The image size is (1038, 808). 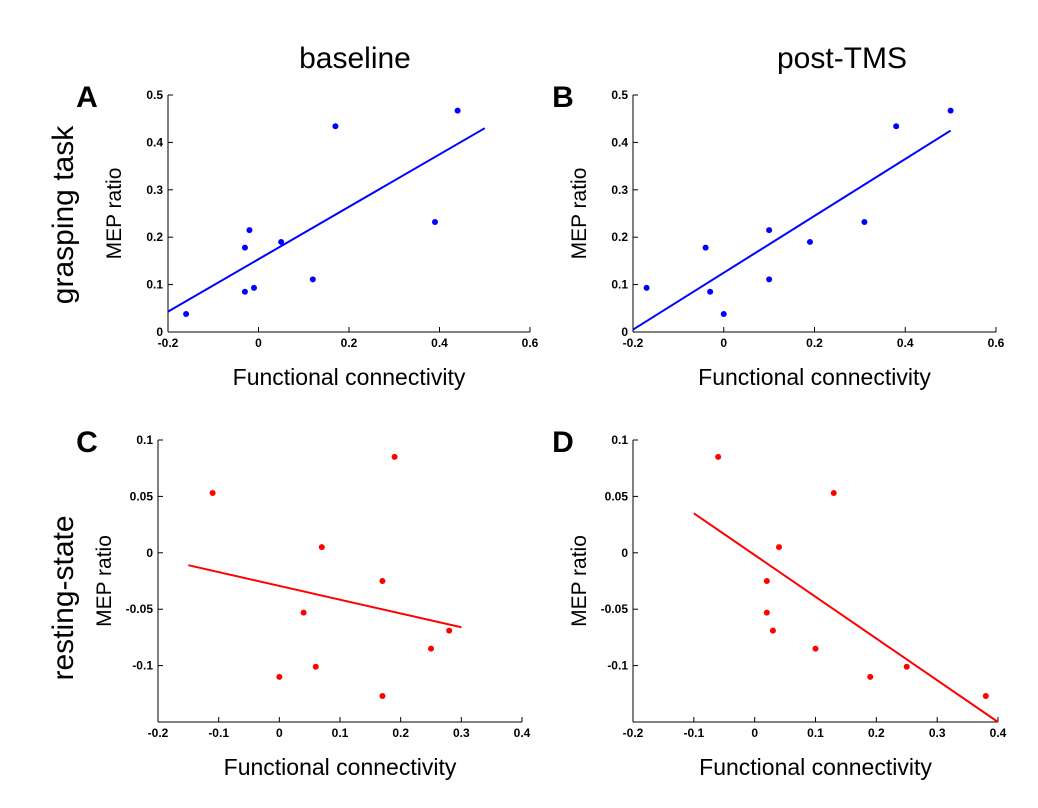 I want to click on panel-label: B, so click(x=563, y=97).